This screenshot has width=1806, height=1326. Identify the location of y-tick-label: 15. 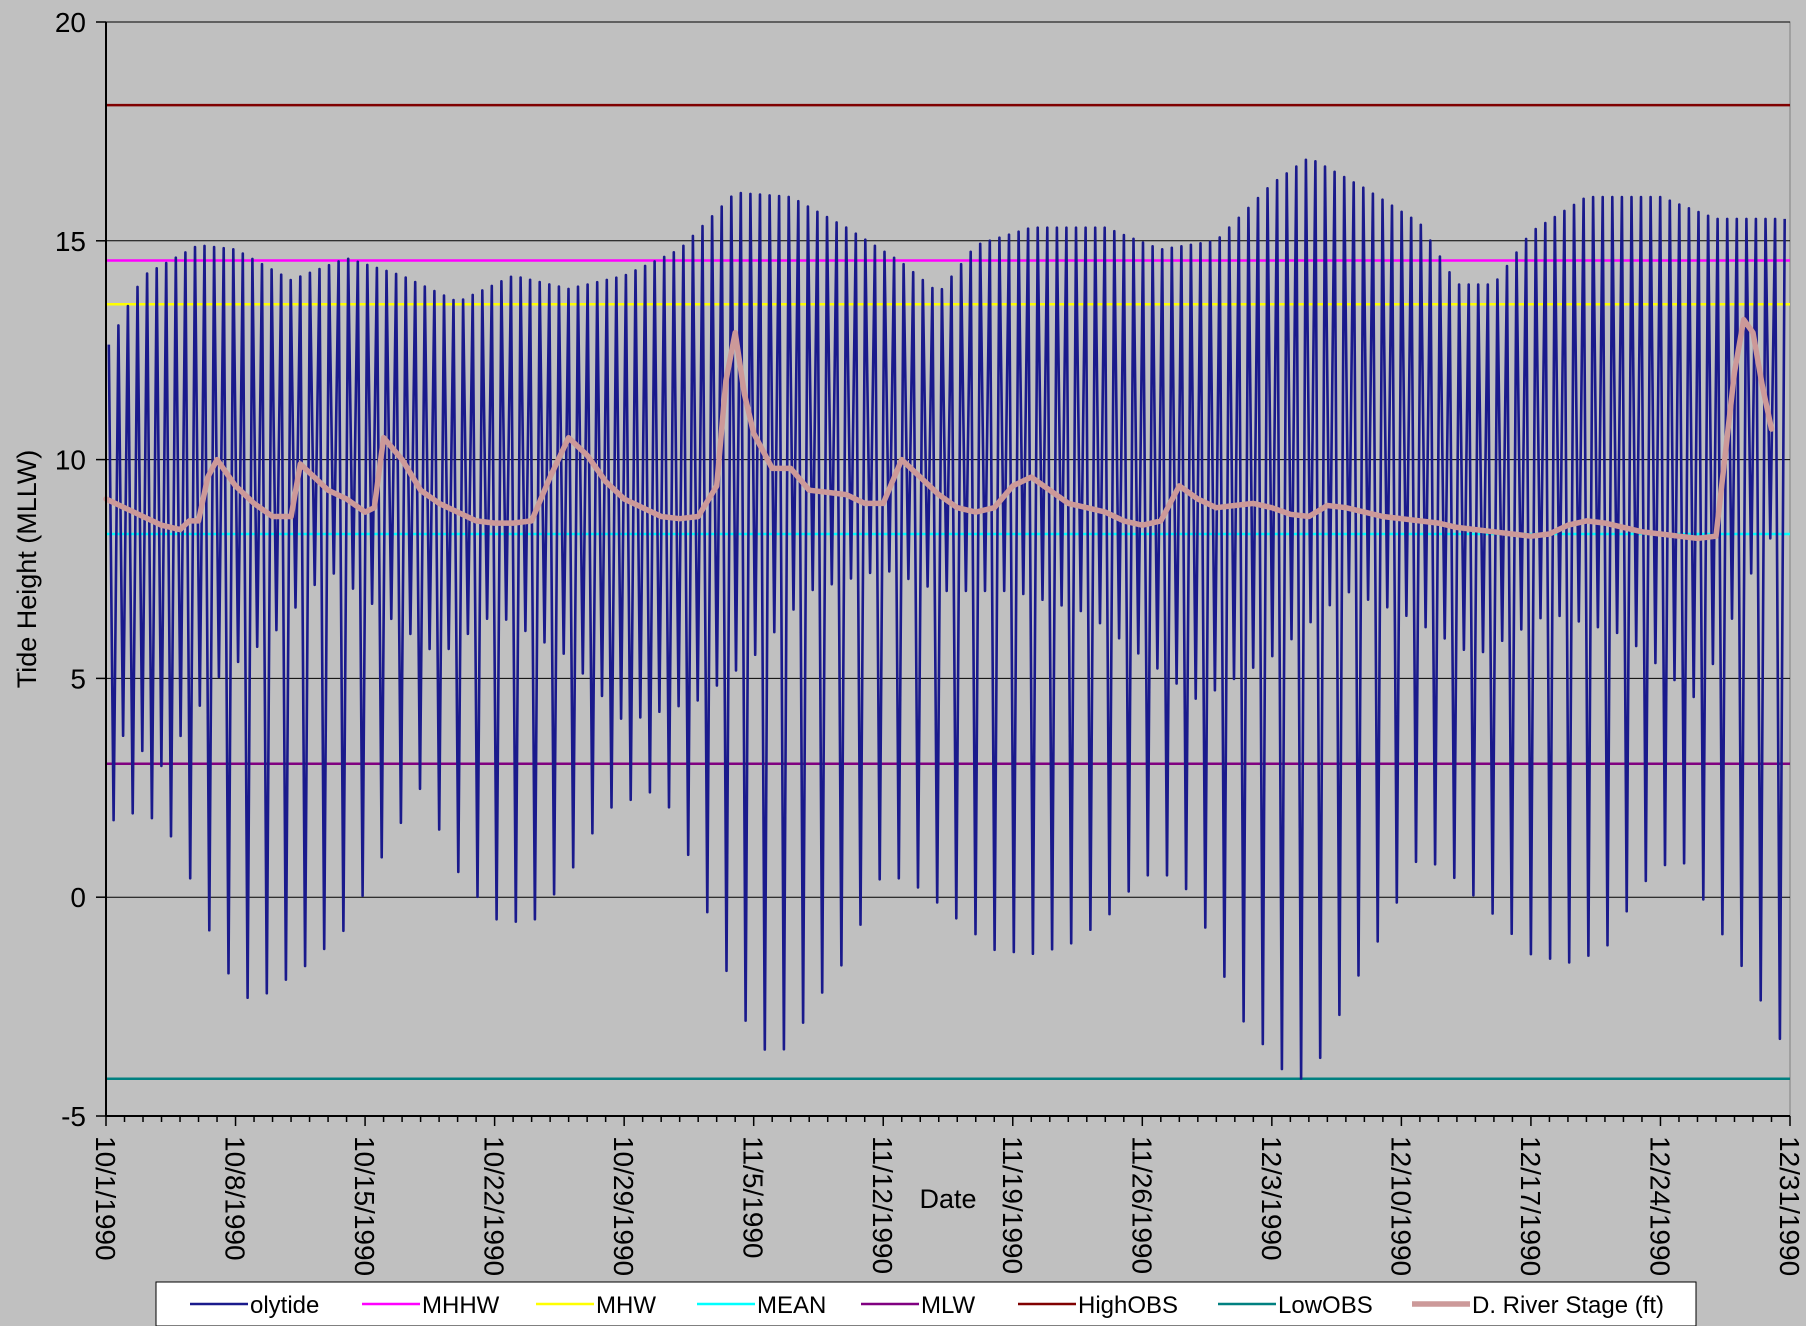
(70, 241).